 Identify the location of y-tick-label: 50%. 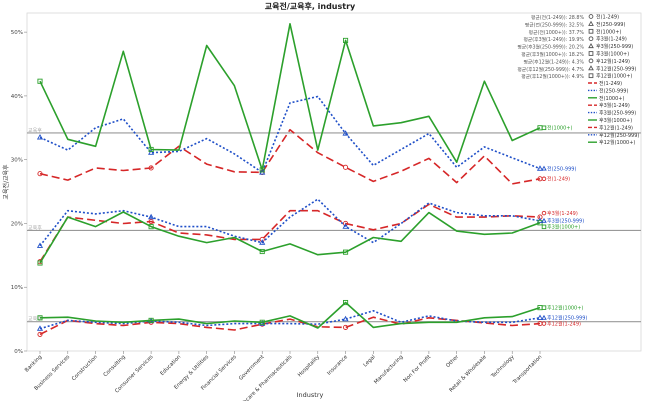
(17, 33).